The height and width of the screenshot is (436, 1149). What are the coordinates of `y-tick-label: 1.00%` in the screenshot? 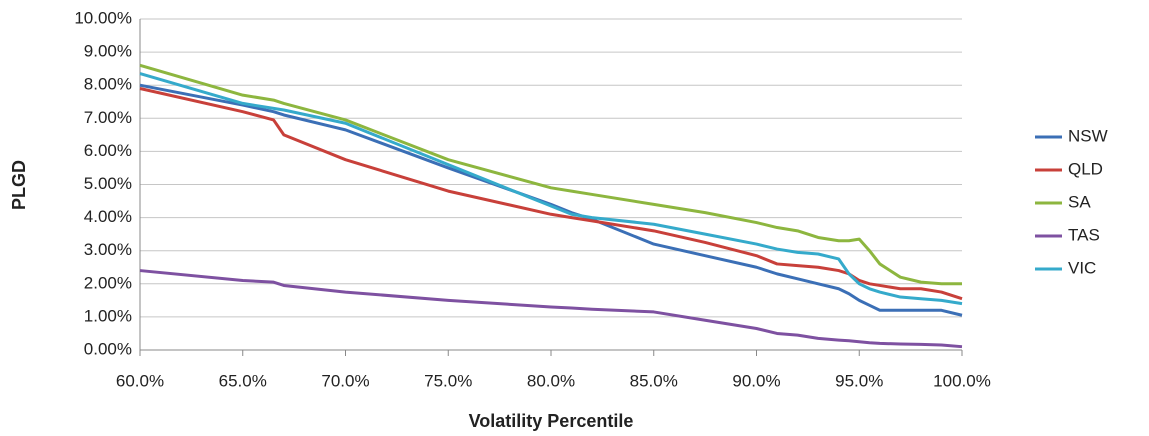 It's located at (108, 315).